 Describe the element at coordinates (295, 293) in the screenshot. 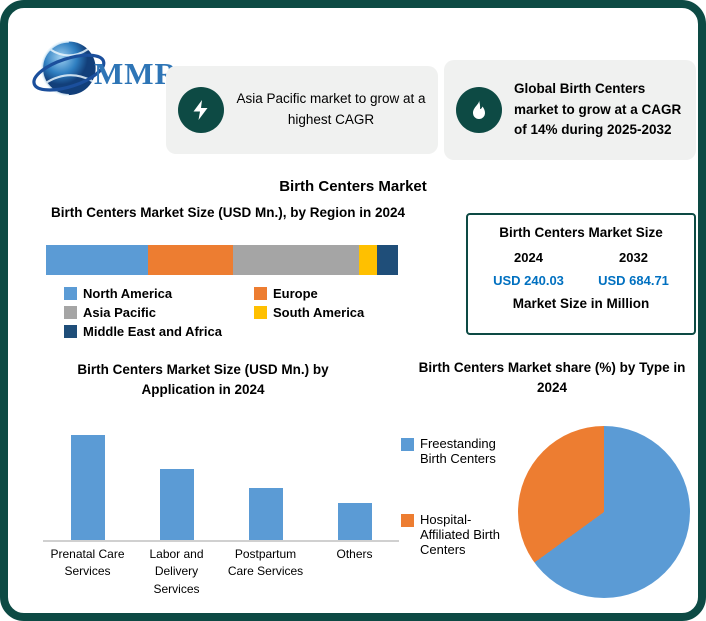

I see `legend-label: Europe` at that location.